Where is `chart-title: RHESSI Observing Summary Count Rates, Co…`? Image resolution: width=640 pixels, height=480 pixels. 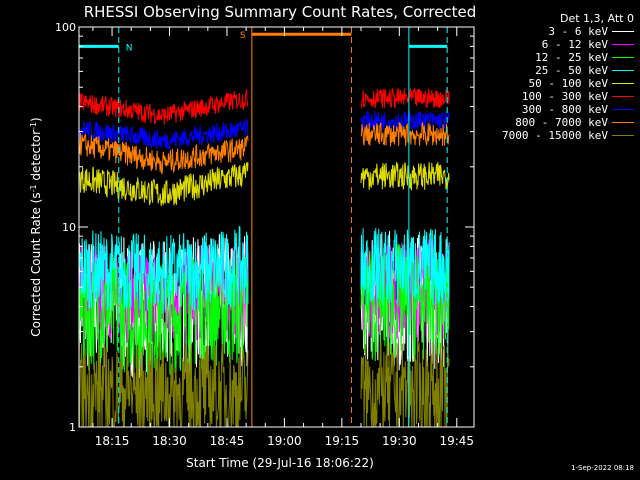 chart-title: RHESSI Observing Summary Count Rates, Co… is located at coordinates (280, 12).